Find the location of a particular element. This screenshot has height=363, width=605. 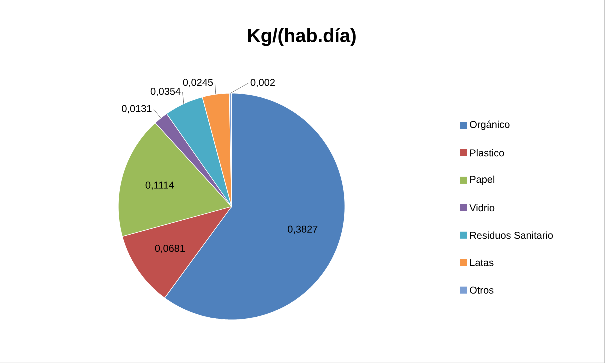

legend-label: Residuos Sanitario is located at coordinates (512, 235).